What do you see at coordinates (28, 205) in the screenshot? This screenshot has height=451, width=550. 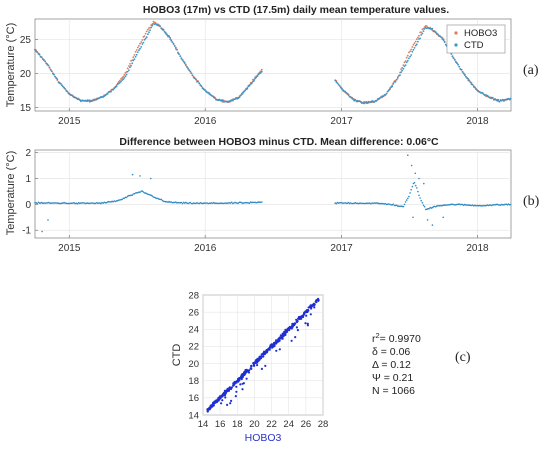 I see `y-tick-label: 0` at bounding box center [28, 205].